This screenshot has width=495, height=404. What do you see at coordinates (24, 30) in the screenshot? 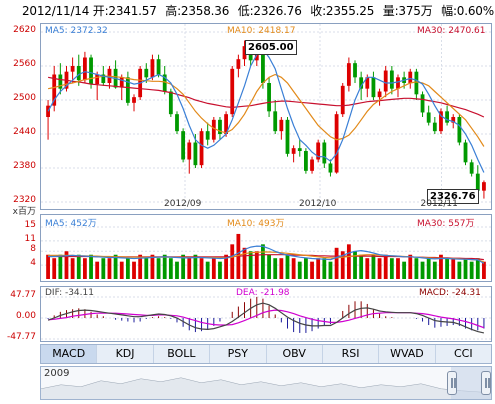
I see `price-y-tick: 2620` at bounding box center [24, 30].